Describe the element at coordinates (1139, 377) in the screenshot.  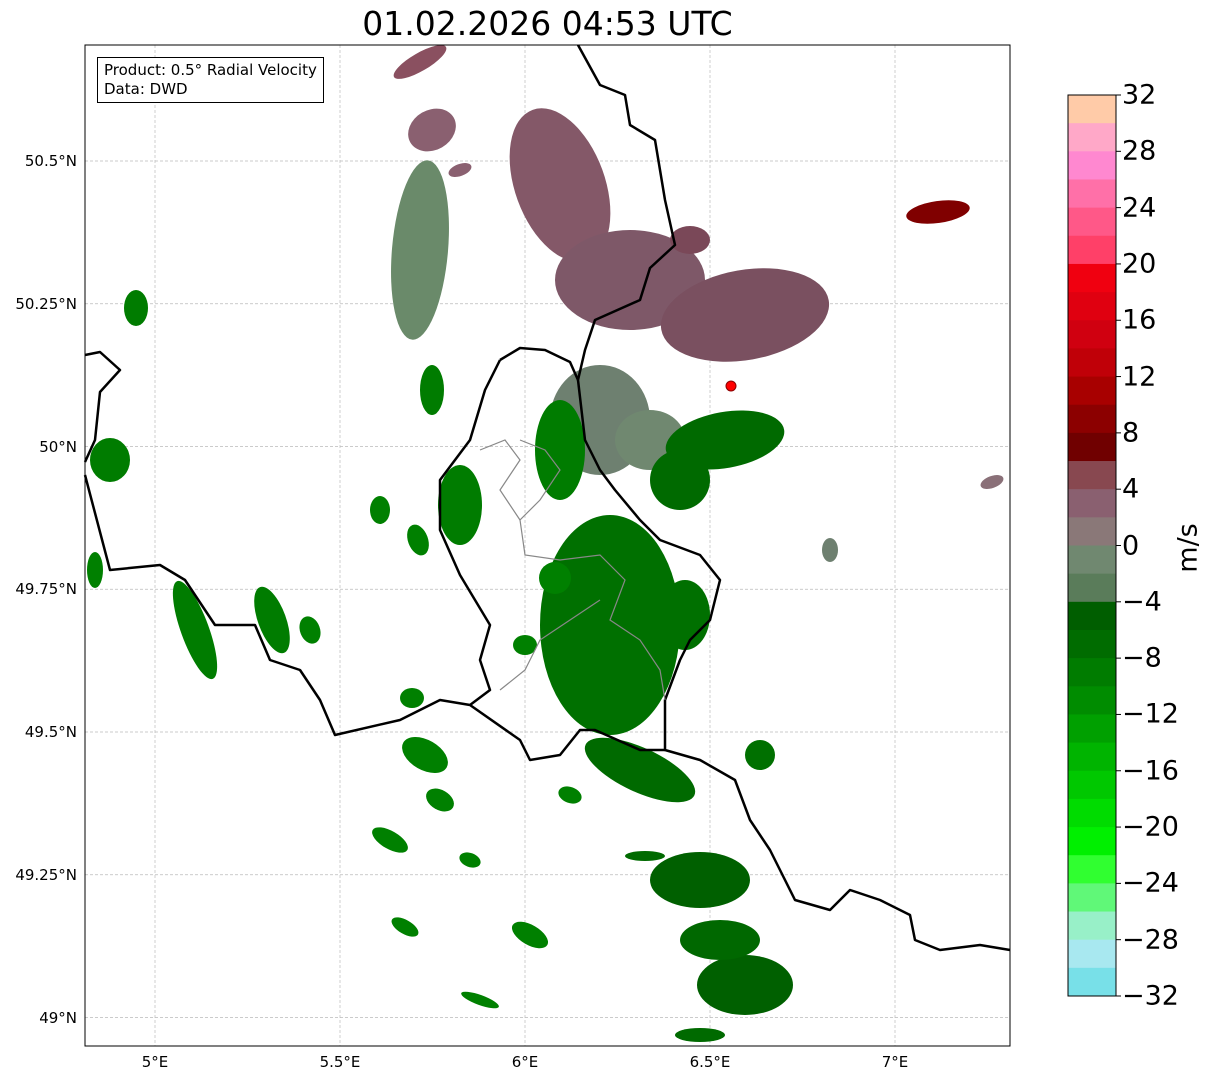
I see `colorbar-tick-label: 12` at that location.